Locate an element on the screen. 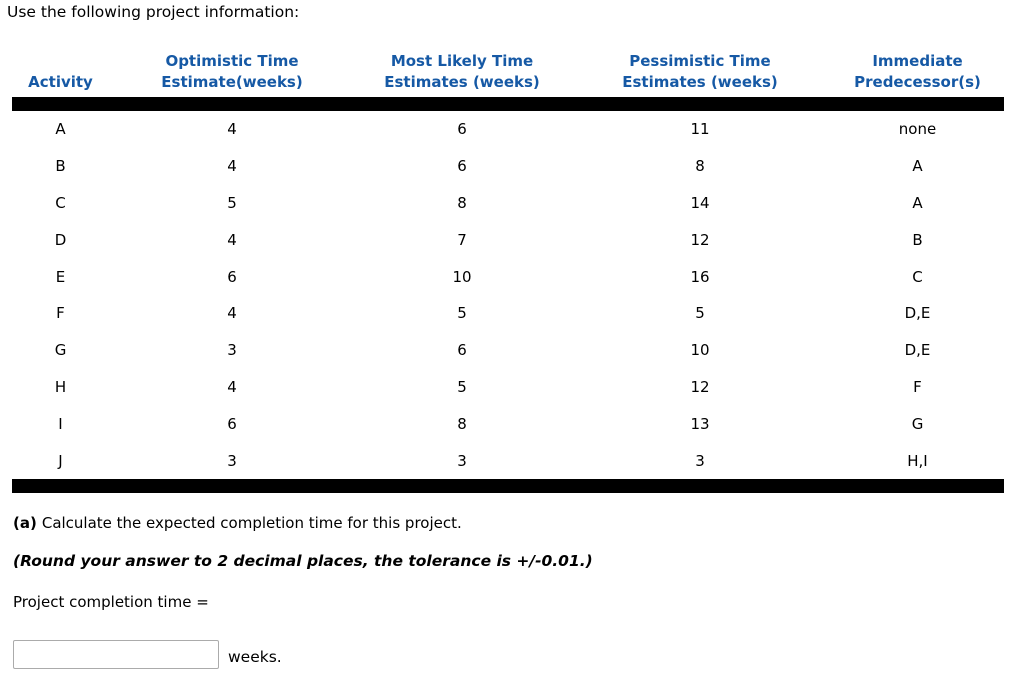  answer-row: weeks. is located at coordinates (147, 654).